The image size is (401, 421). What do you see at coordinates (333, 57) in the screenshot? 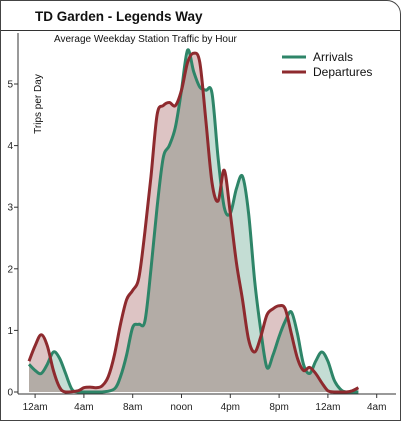
I see `legend-label-arrivals: Arrivals` at bounding box center [333, 57].